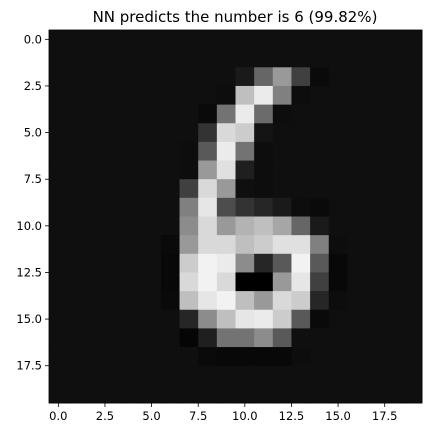 The image size is (429, 433). Describe the element at coordinates (29, 319) in the screenshot. I see `y-tick-label: 15.0` at that location.